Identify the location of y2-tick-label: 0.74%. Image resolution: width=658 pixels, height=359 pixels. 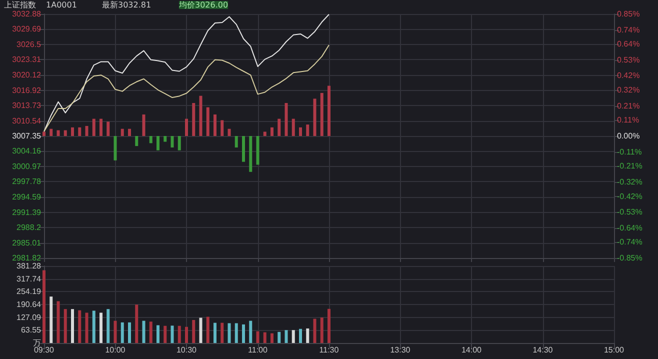
(628, 29).